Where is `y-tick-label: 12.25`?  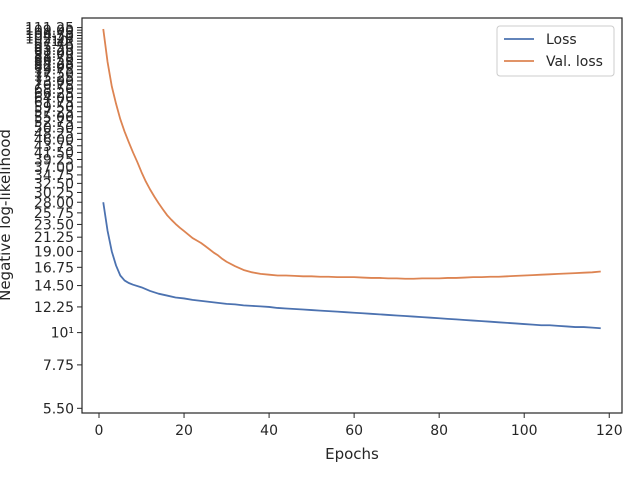
y-tick-label: 12.25 is located at coordinates (54, 308).